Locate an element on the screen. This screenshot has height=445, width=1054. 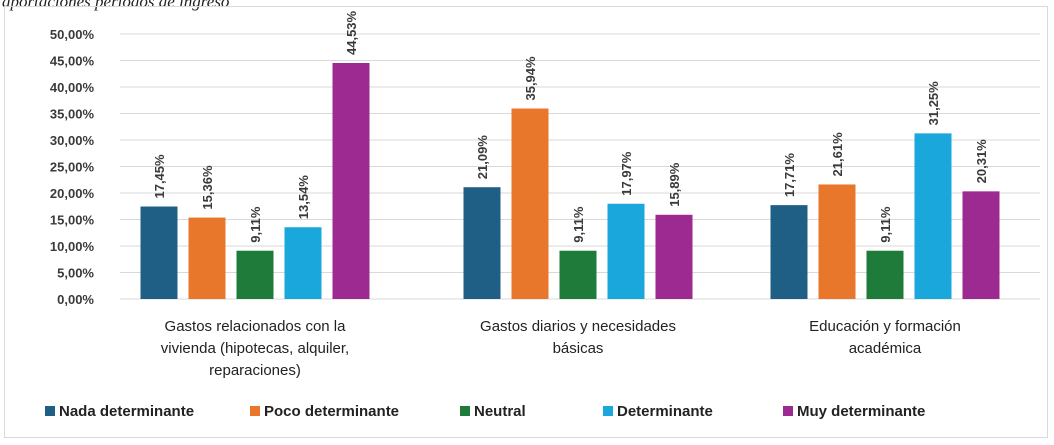
data-label: 15,36% is located at coordinates (207, 187).